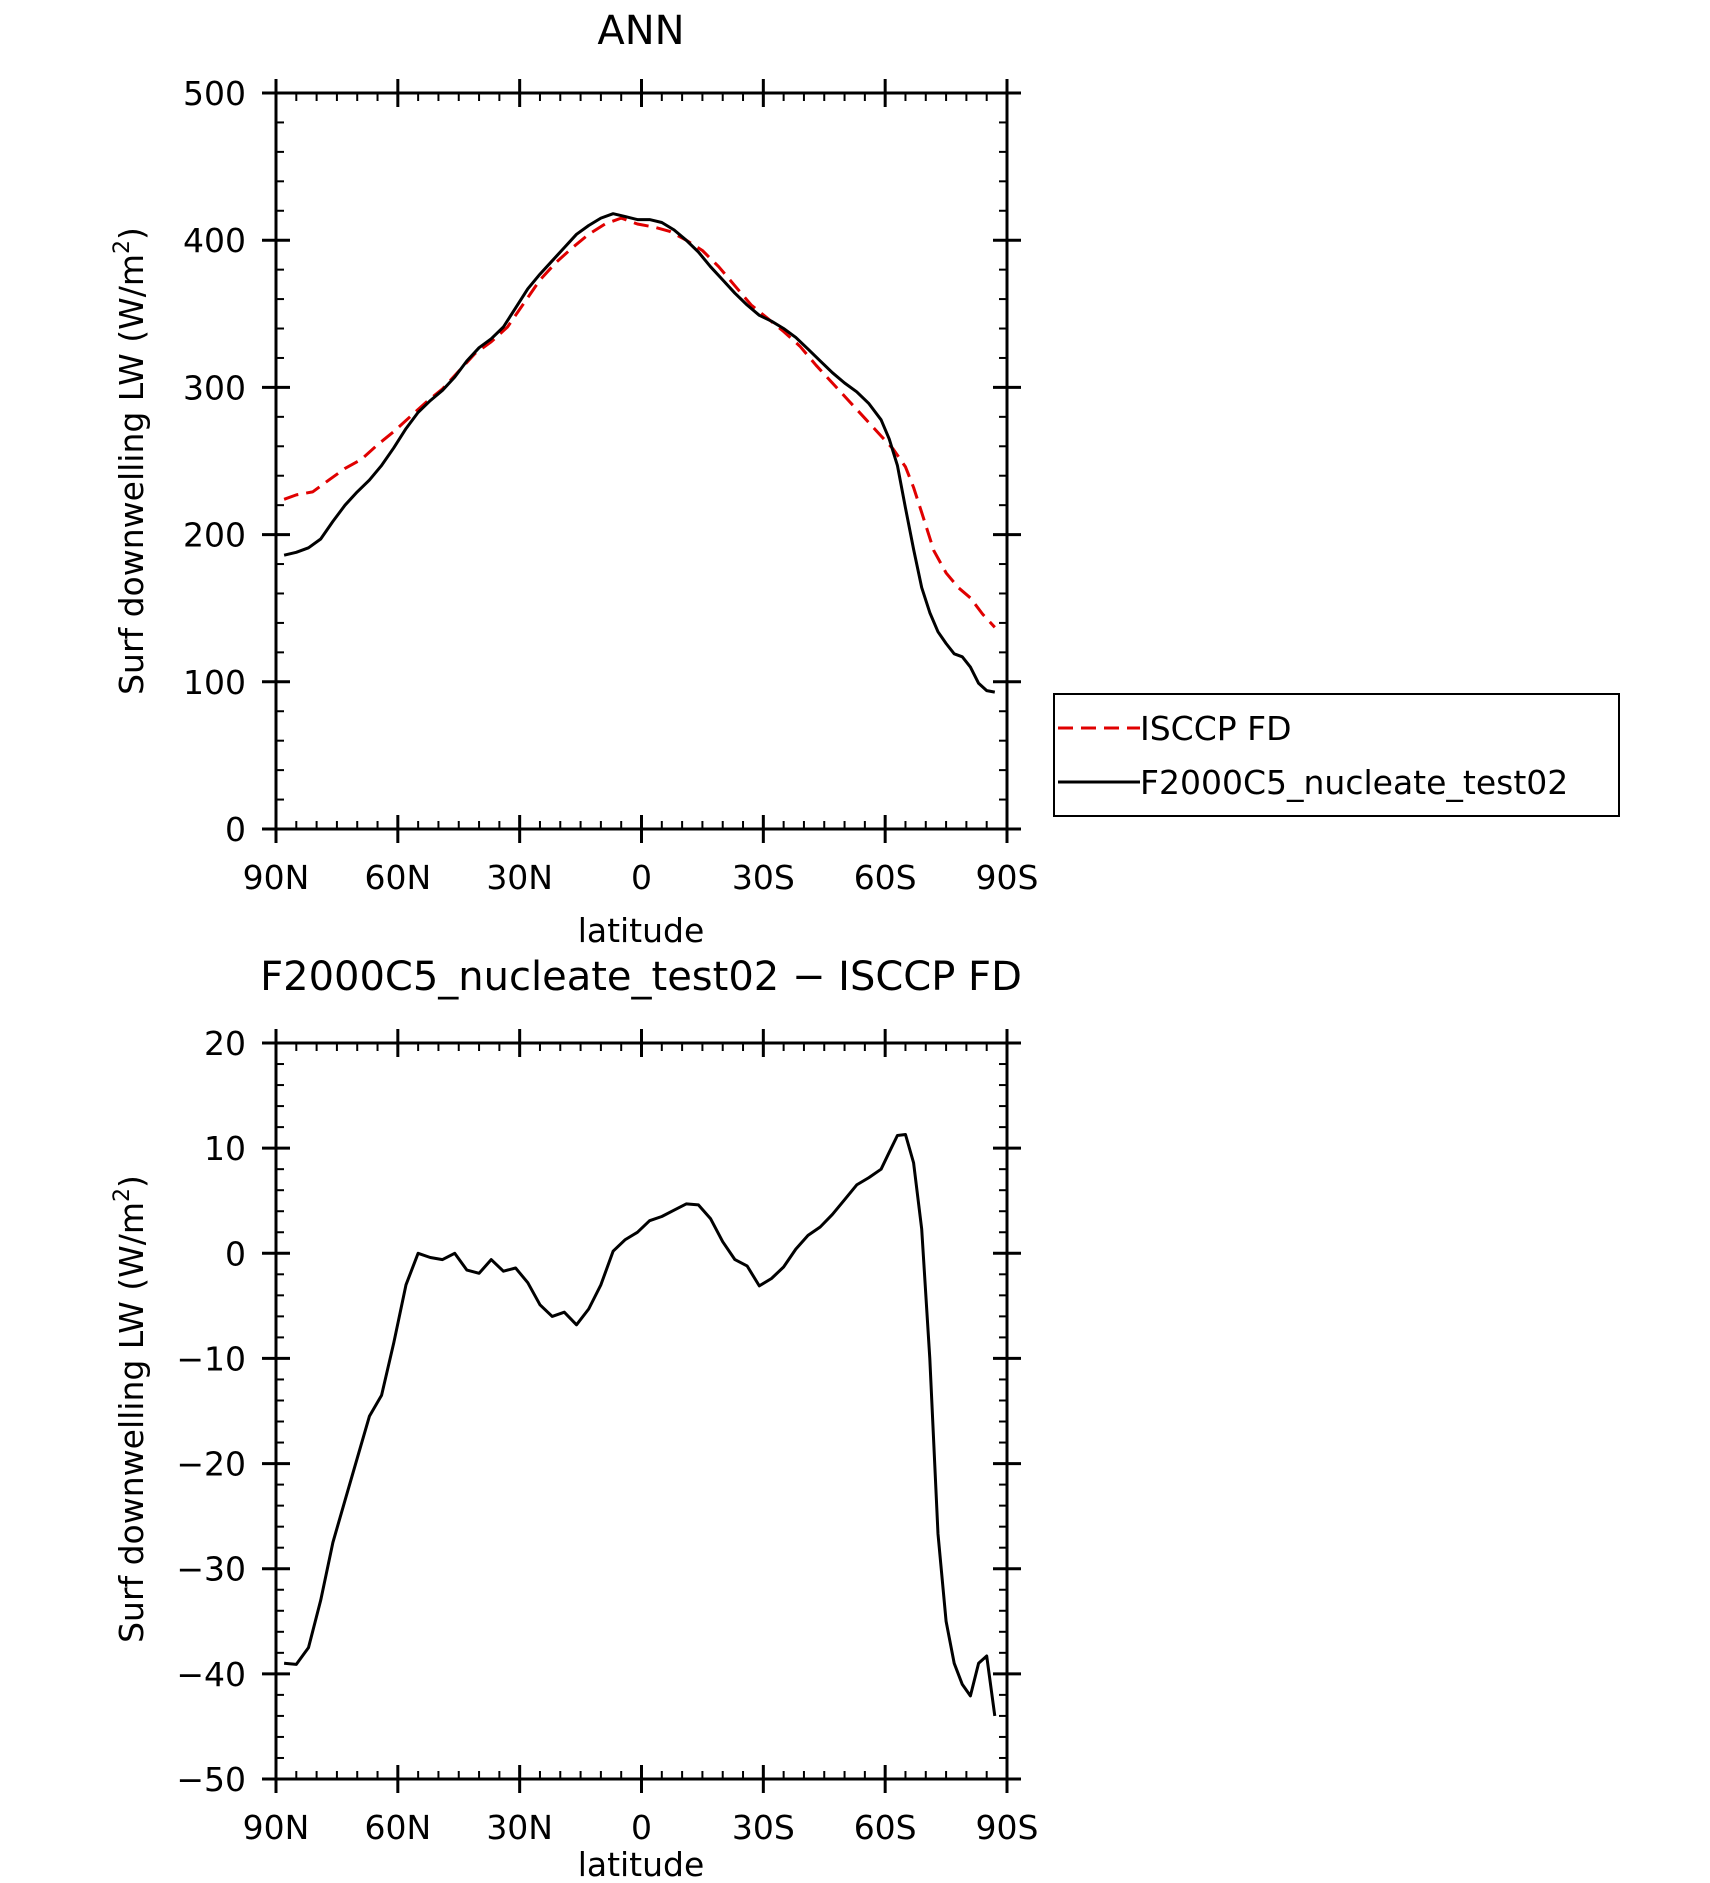 This screenshot has height=1883, width=1710. Describe the element at coordinates (235, 829) in the screenshot. I see `top-y-tick-label: 0` at that location.